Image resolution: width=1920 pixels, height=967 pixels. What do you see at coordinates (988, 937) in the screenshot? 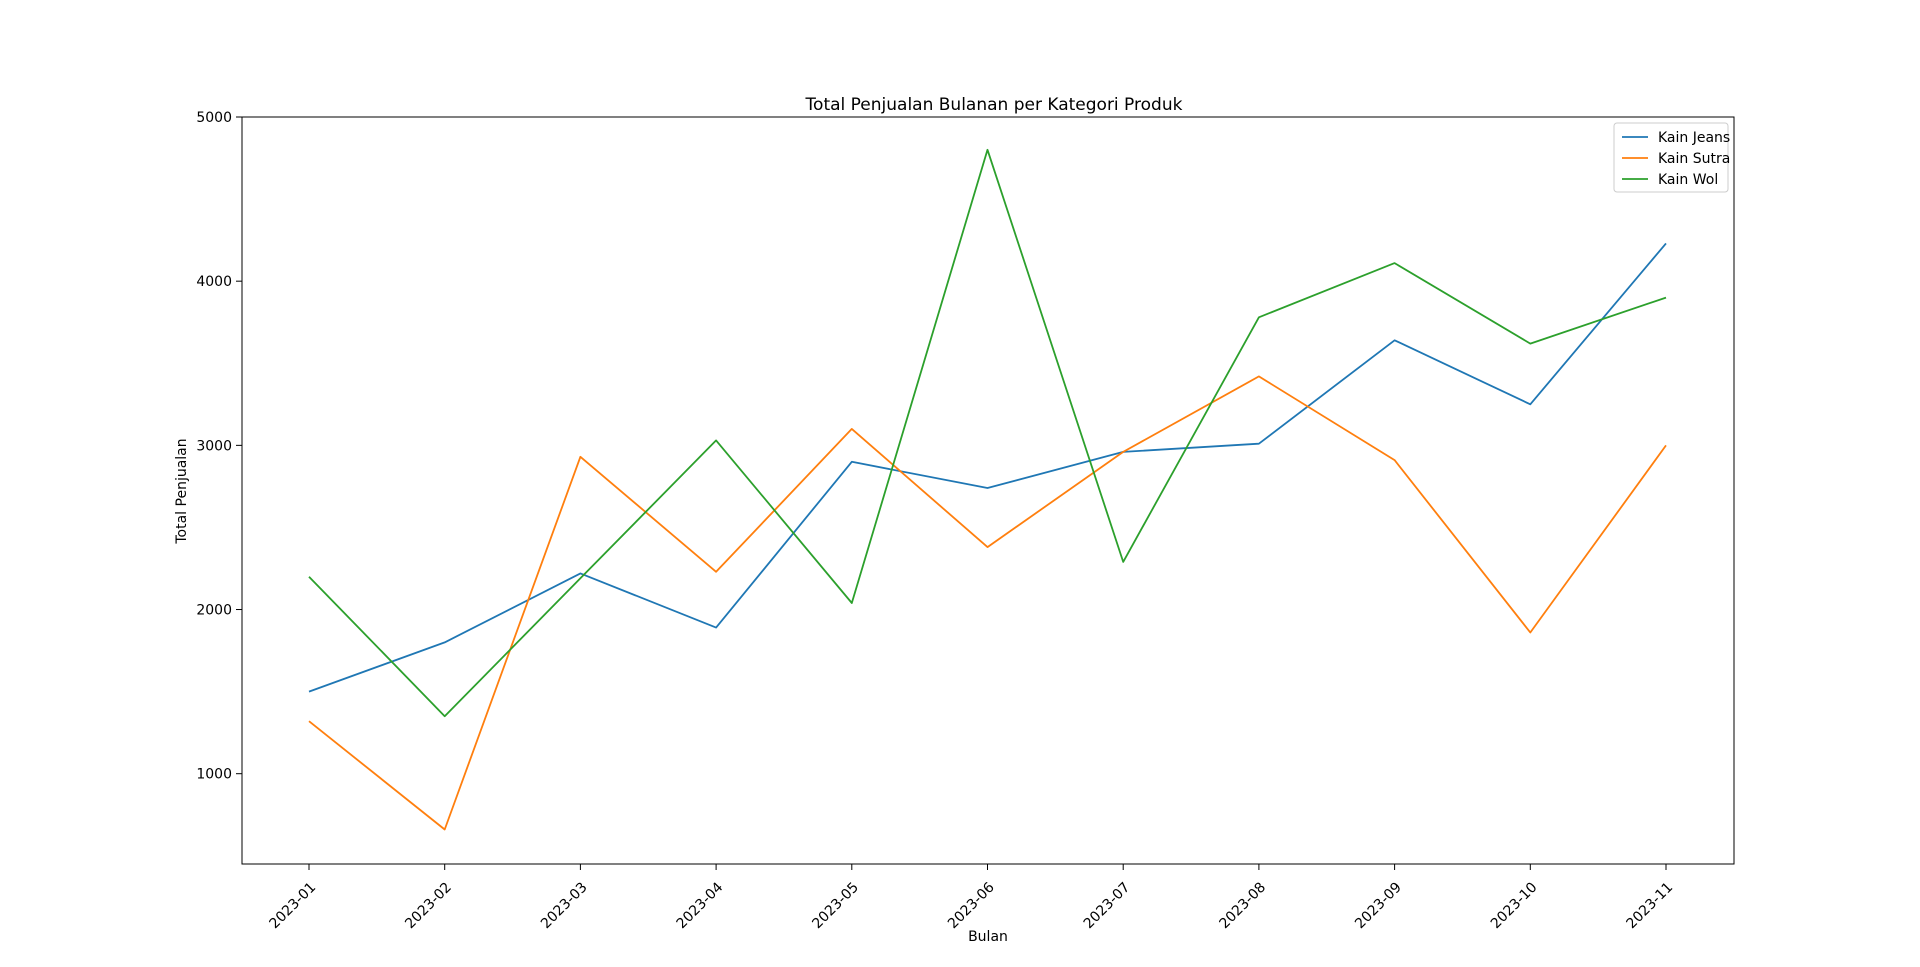
I see `x-axis-label: Bulan` at bounding box center [988, 937].